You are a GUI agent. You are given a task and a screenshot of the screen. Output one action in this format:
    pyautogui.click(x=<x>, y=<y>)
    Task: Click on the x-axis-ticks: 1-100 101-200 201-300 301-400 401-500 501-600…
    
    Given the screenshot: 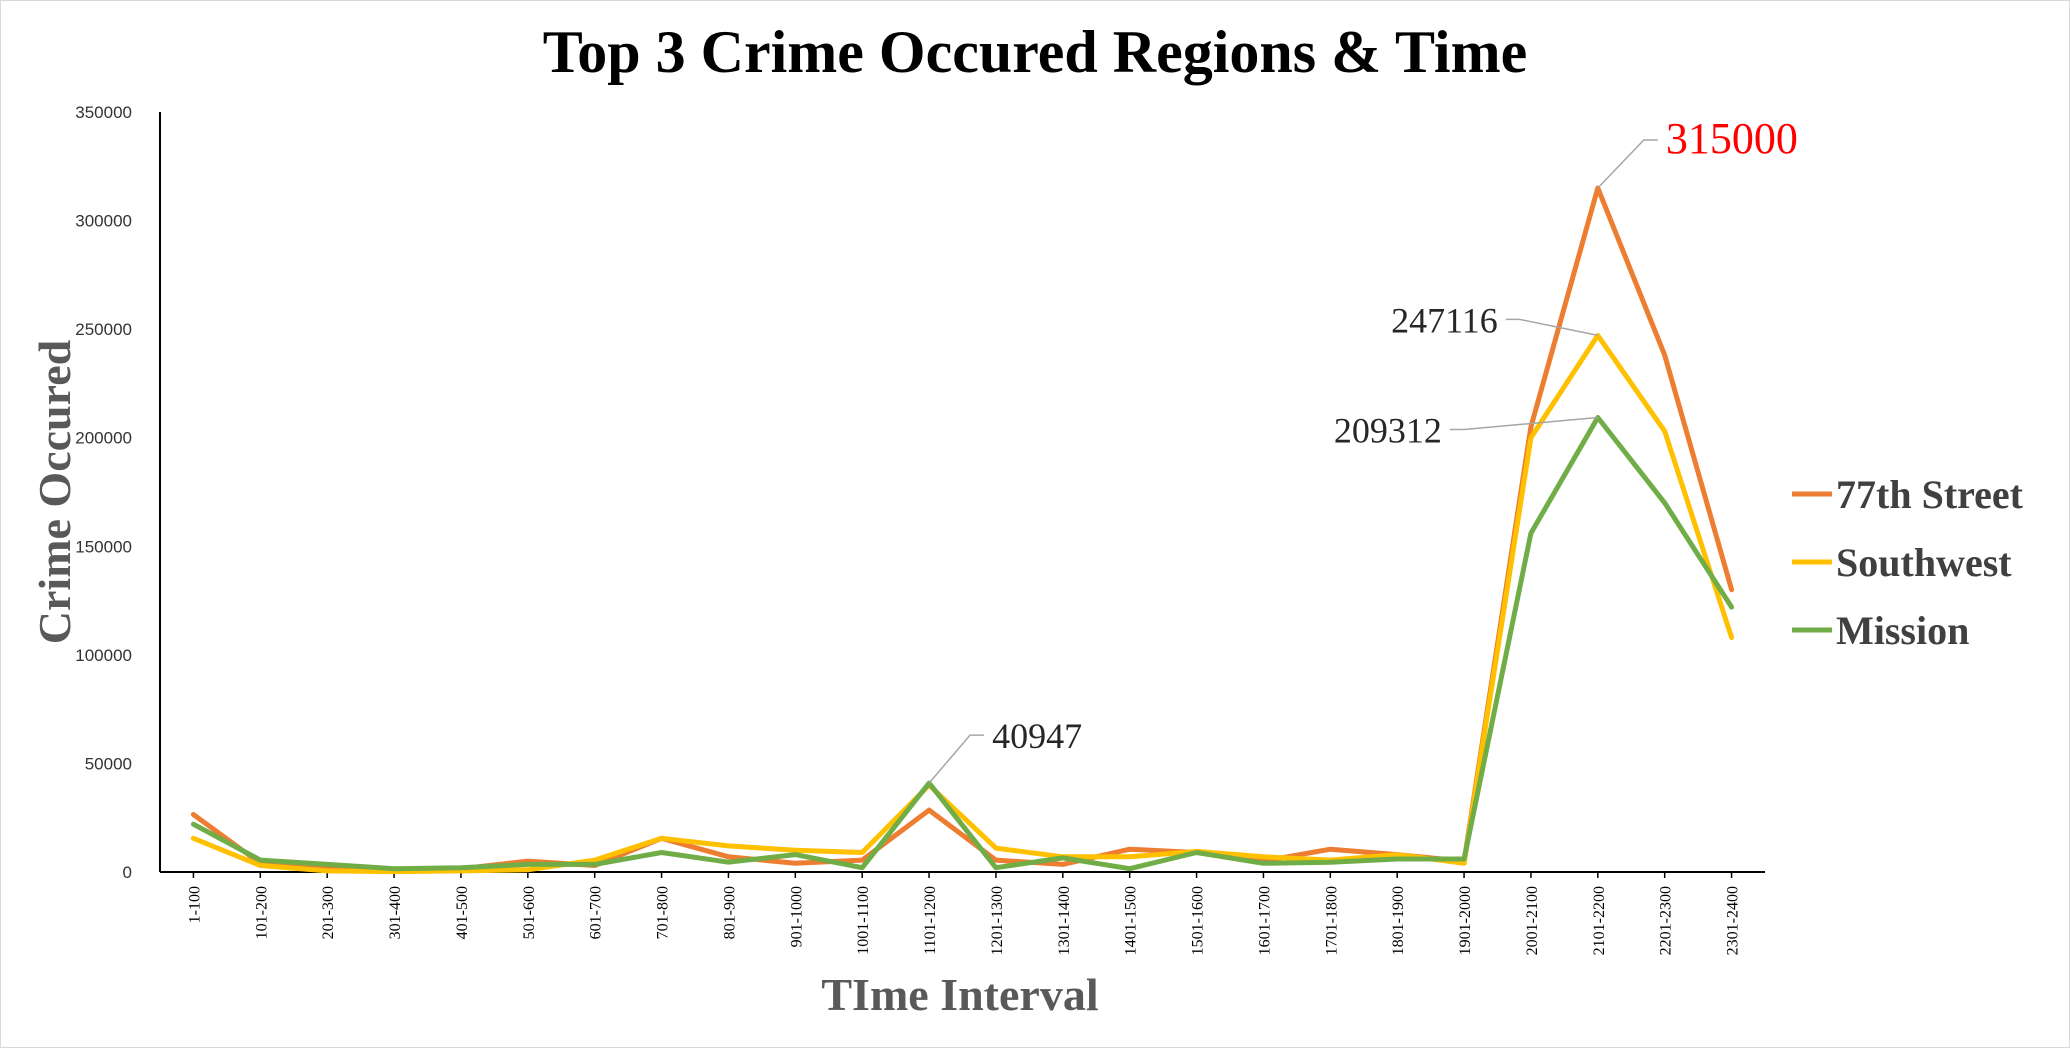 What is the action you would take?
    pyautogui.click(x=964, y=913)
    